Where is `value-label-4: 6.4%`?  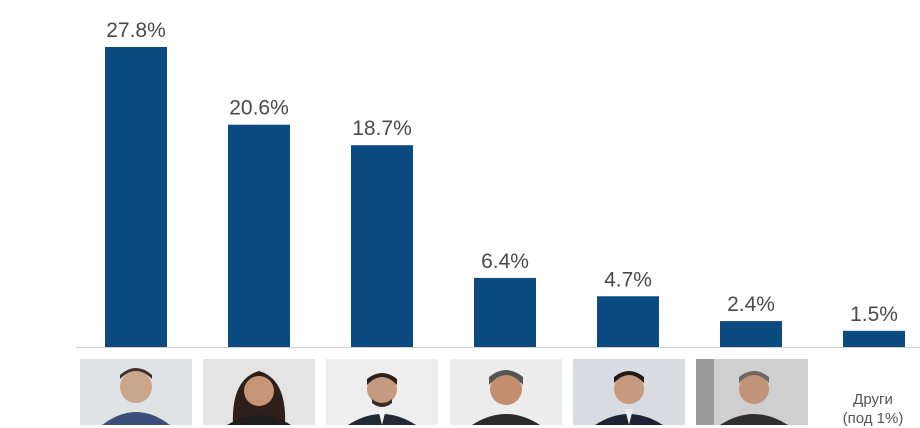
value-label-4: 6.4% is located at coordinates (505, 261).